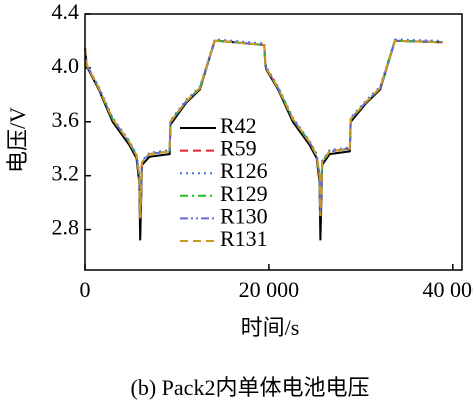  Describe the element at coordinates (85, 289) in the screenshot. I see `x-tick-label: 0` at that location.